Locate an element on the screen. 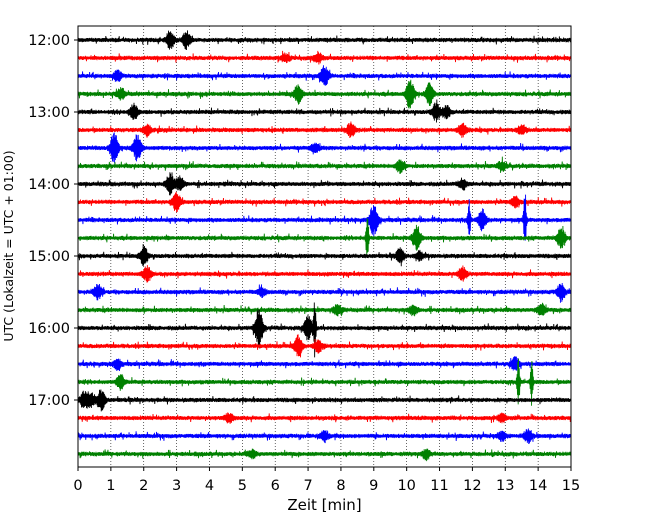  x-tick-label: 0 is located at coordinates (77, 486).